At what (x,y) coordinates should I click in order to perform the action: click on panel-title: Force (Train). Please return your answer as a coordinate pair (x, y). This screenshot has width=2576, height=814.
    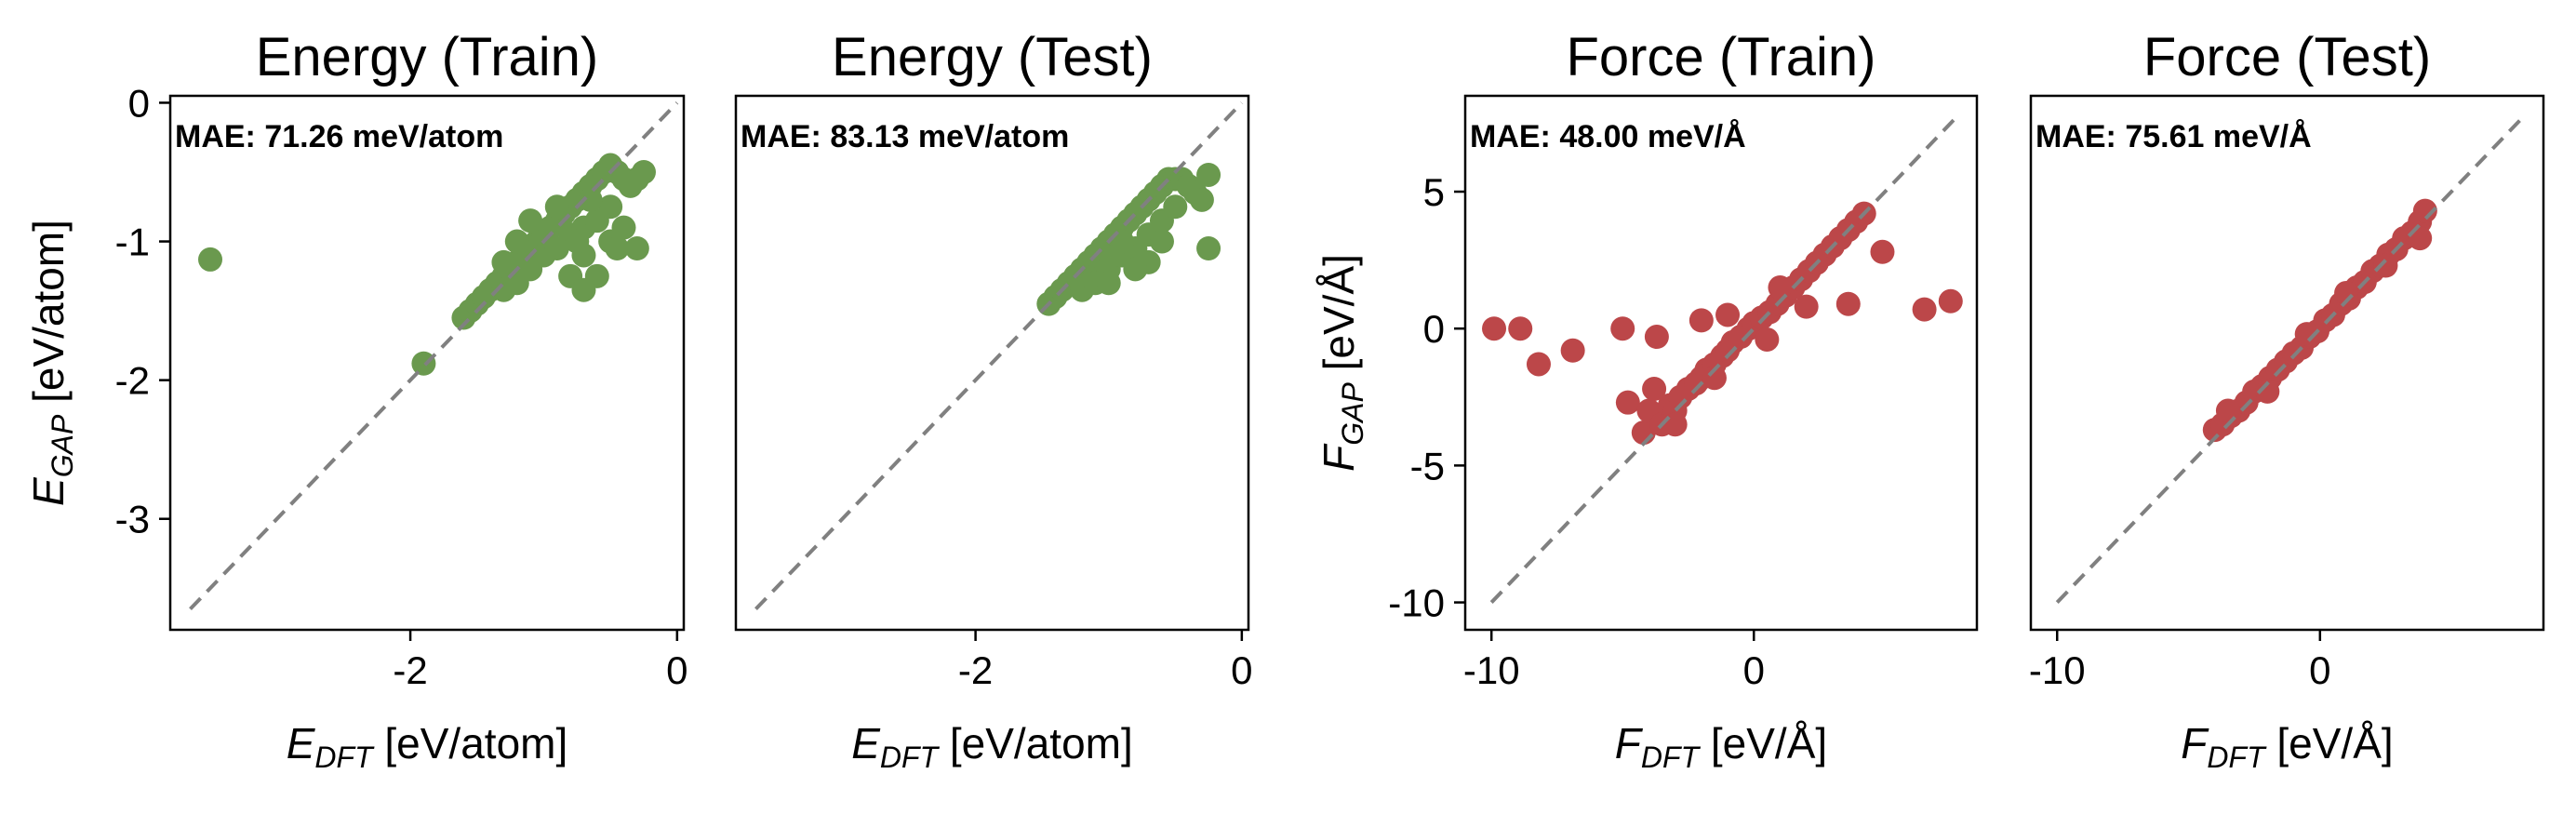
    Looking at the image, I should click on (1721, 57).